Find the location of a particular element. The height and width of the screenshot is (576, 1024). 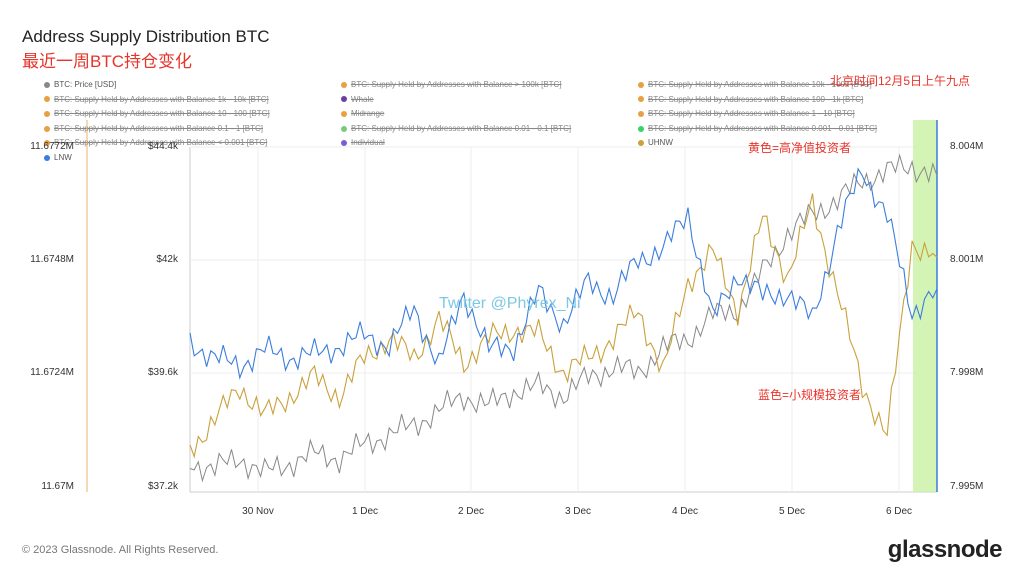

legend-item: UHNW is located at coordinates (655, 142).